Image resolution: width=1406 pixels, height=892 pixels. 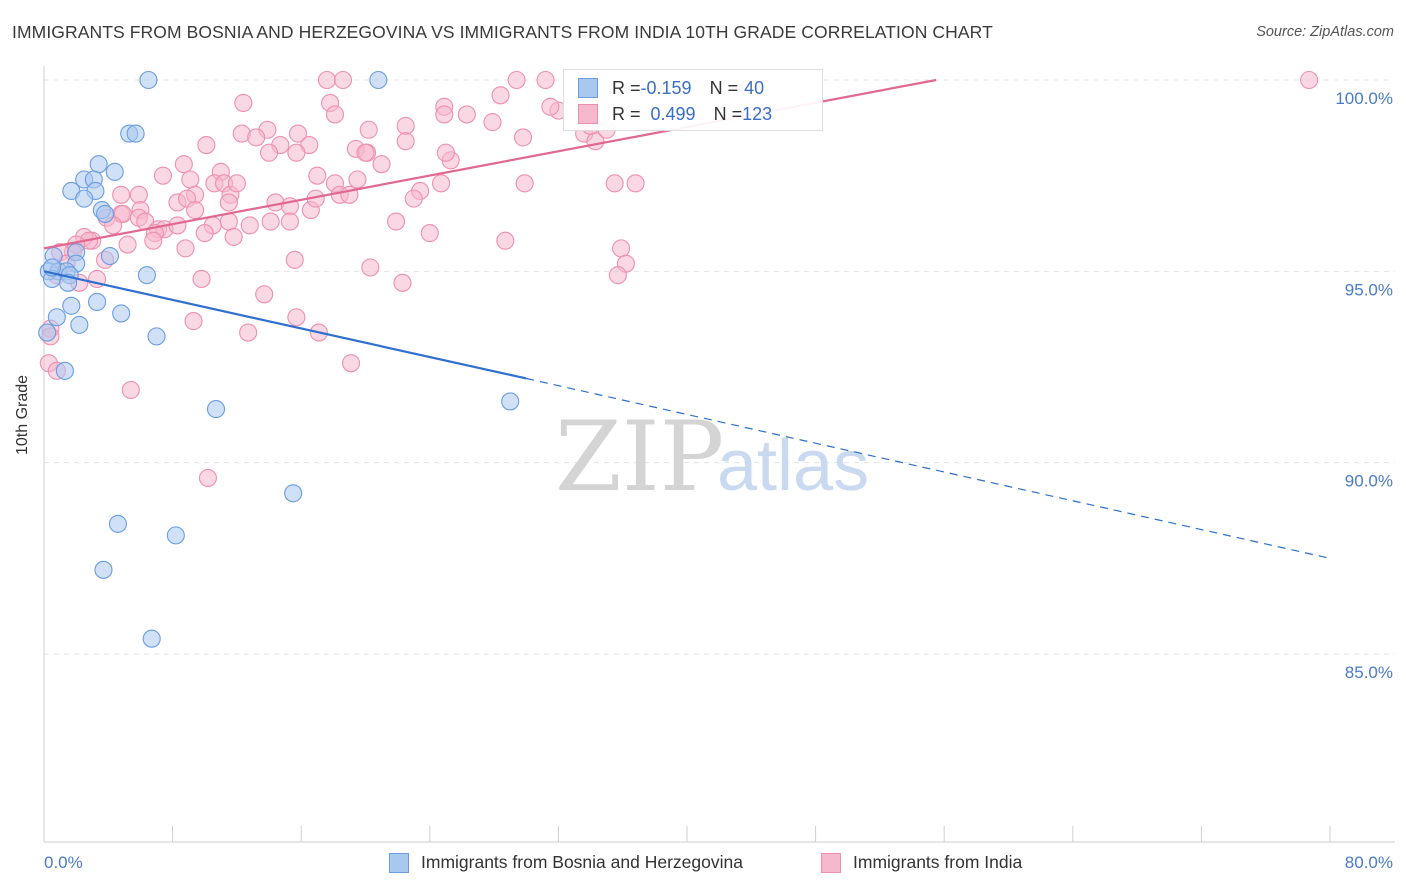 What do you see at coordinates (639, 457) in the screenshot?
I see `watermark-zip: ZIP` at bounding box center [639, 457].